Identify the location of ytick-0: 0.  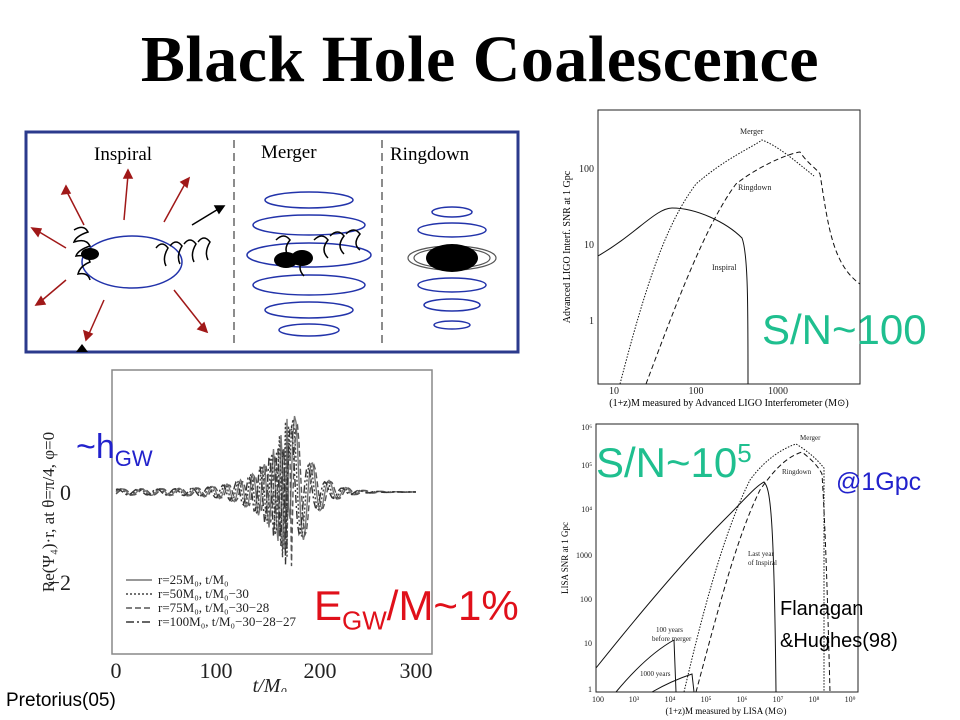
(65, 492).